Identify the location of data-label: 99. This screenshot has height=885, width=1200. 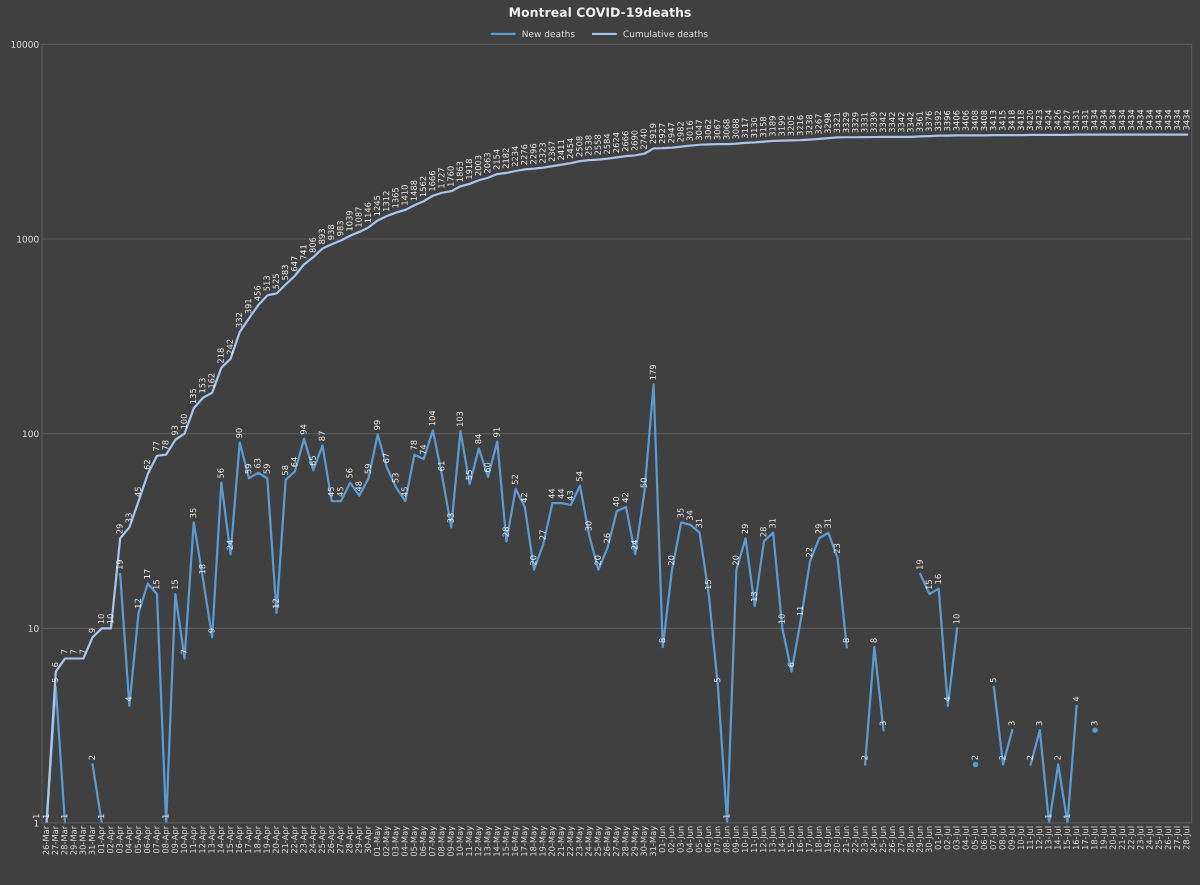
(377, 425).